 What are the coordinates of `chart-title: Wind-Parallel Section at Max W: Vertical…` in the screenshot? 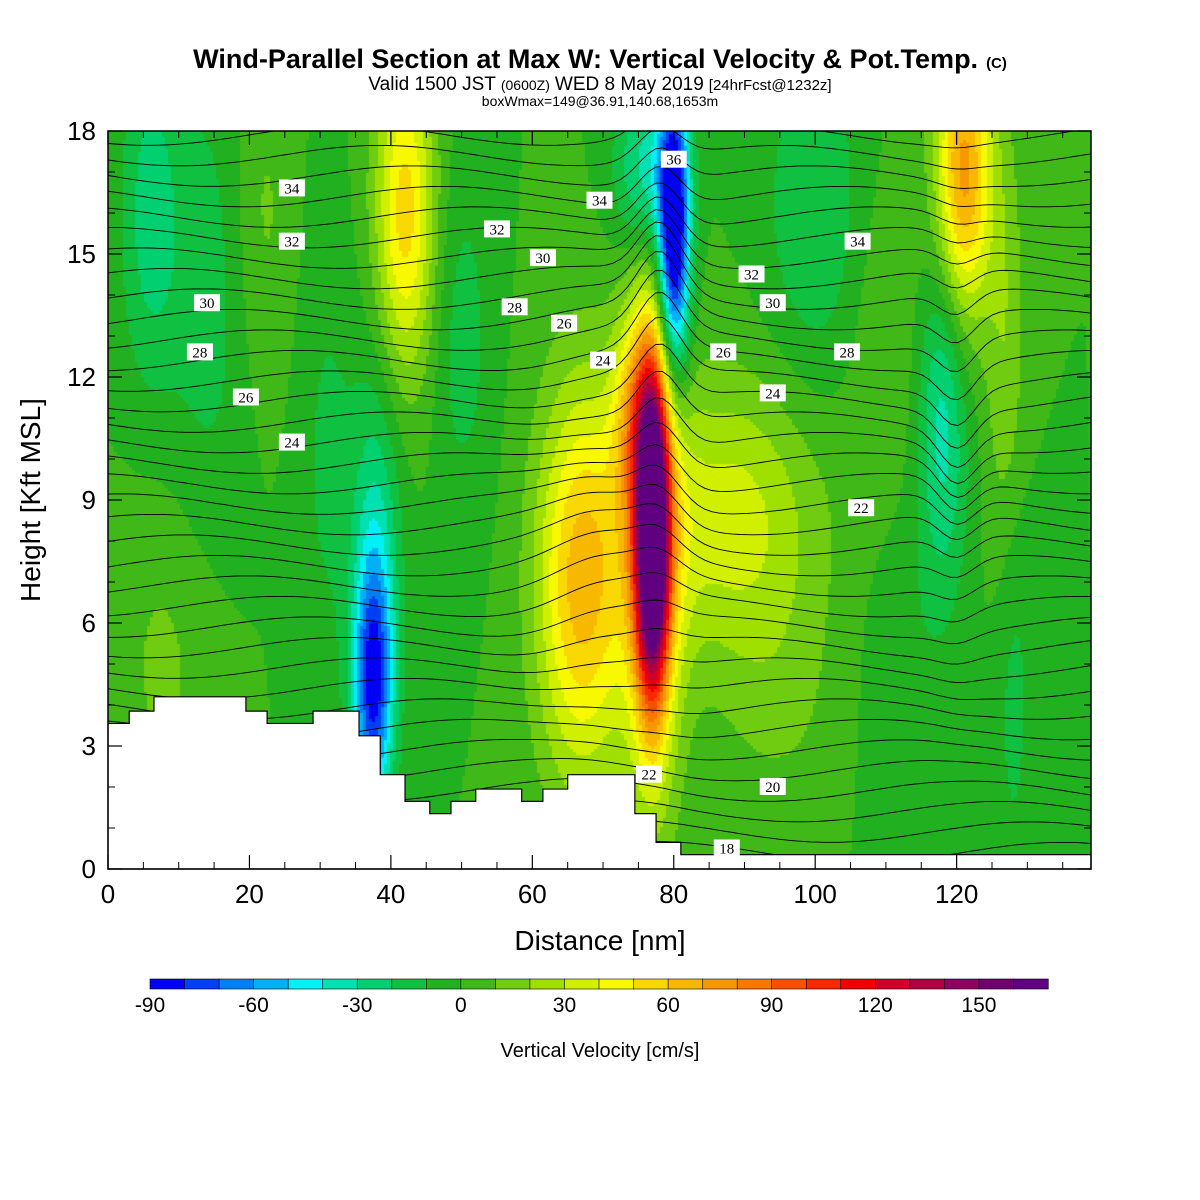 It's located at (600, 59).